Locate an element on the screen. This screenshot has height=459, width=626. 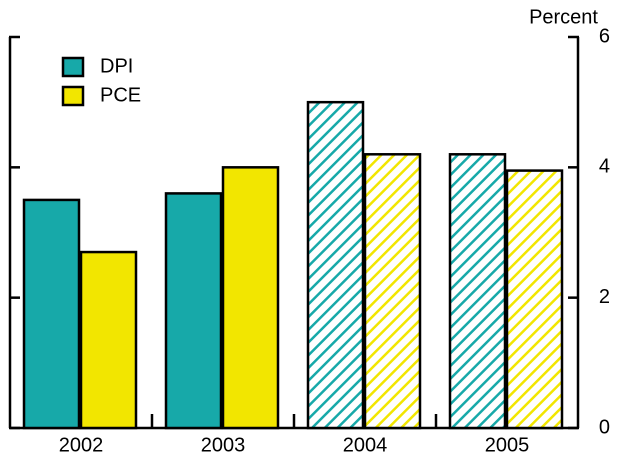
x-tick-label: 2005 is located at coordinates (507, 445).